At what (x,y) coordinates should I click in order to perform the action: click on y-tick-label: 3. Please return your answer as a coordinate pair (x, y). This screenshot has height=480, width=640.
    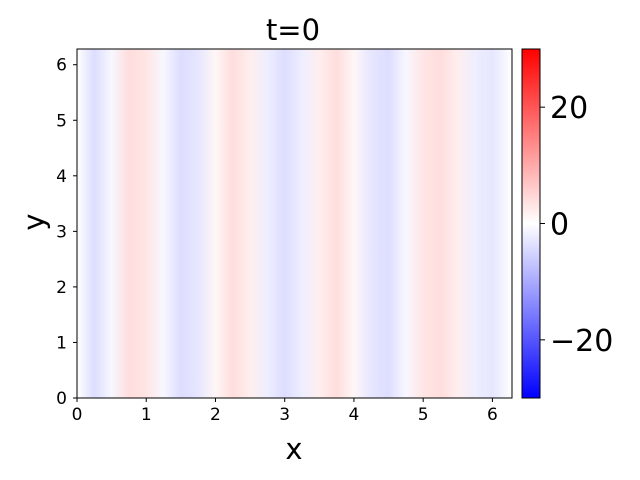
    Looking at the image, I should click on (61, 232).